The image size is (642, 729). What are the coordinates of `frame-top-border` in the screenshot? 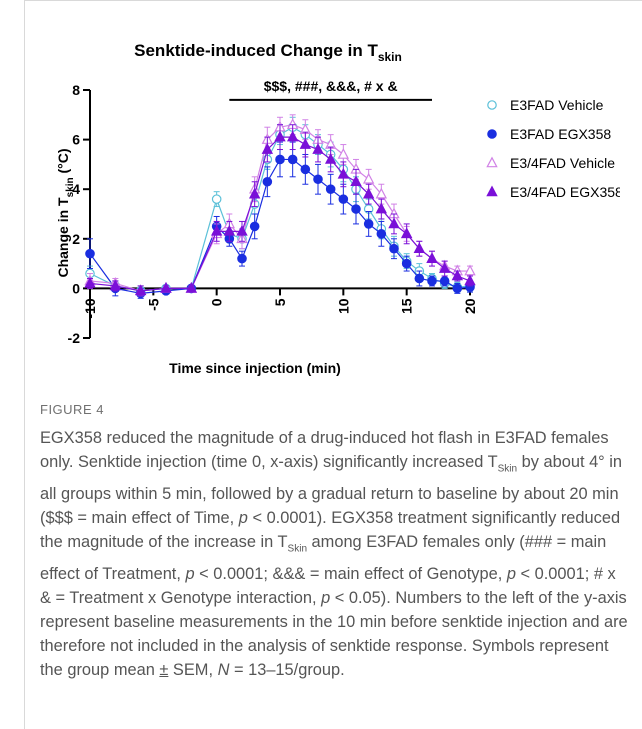 It's located at (333, 0).